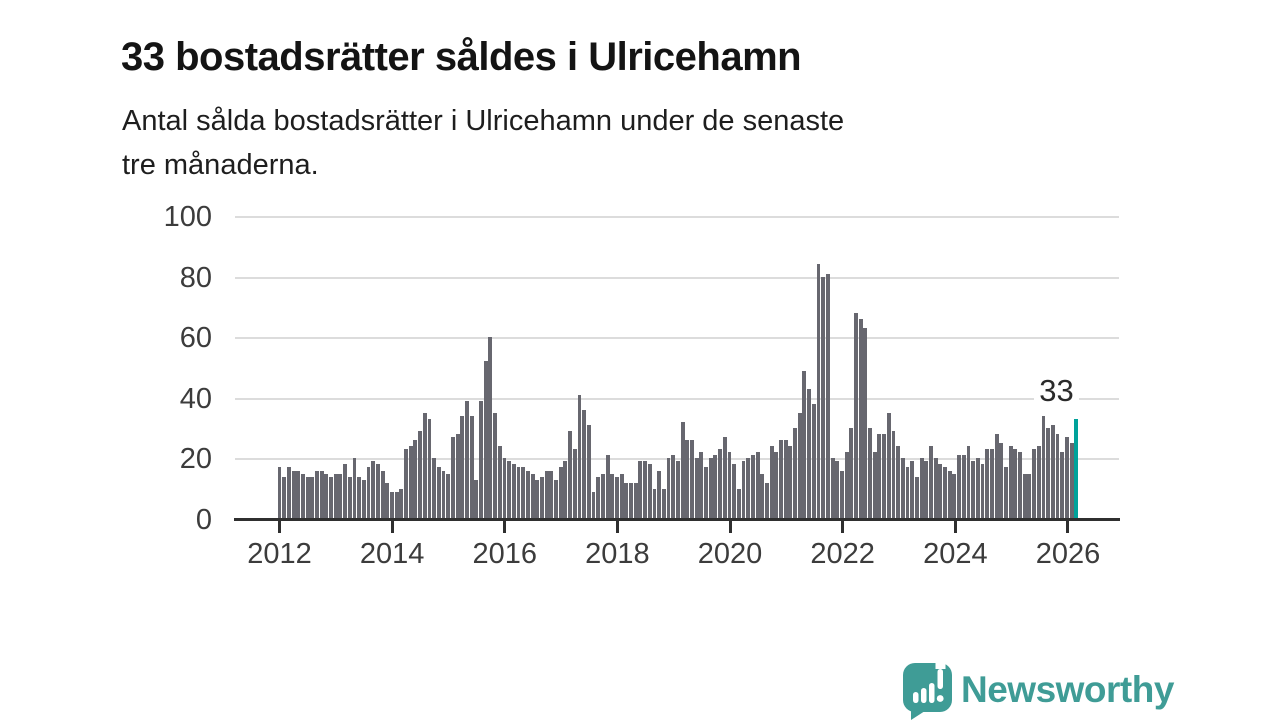 The height and width of the screenshot is (720, 1280). What do you see at coordinates (187, 217) in the screenshot?
I see `y-axis-tick-label: 100` at bounding box center [187, 217].